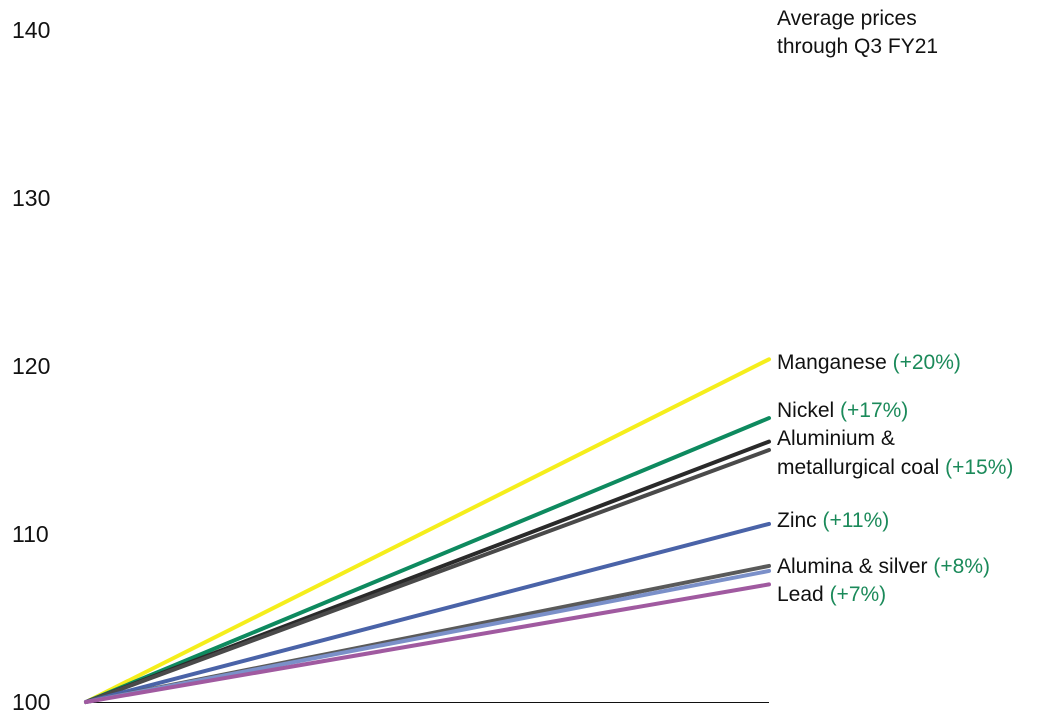 The width and height of the screenshot is (1061, 717). What do you see at coordinates (861, 467) in the screenshot?
I see `series-label-name: metallurgical coal` at bounding box center [861, 467].